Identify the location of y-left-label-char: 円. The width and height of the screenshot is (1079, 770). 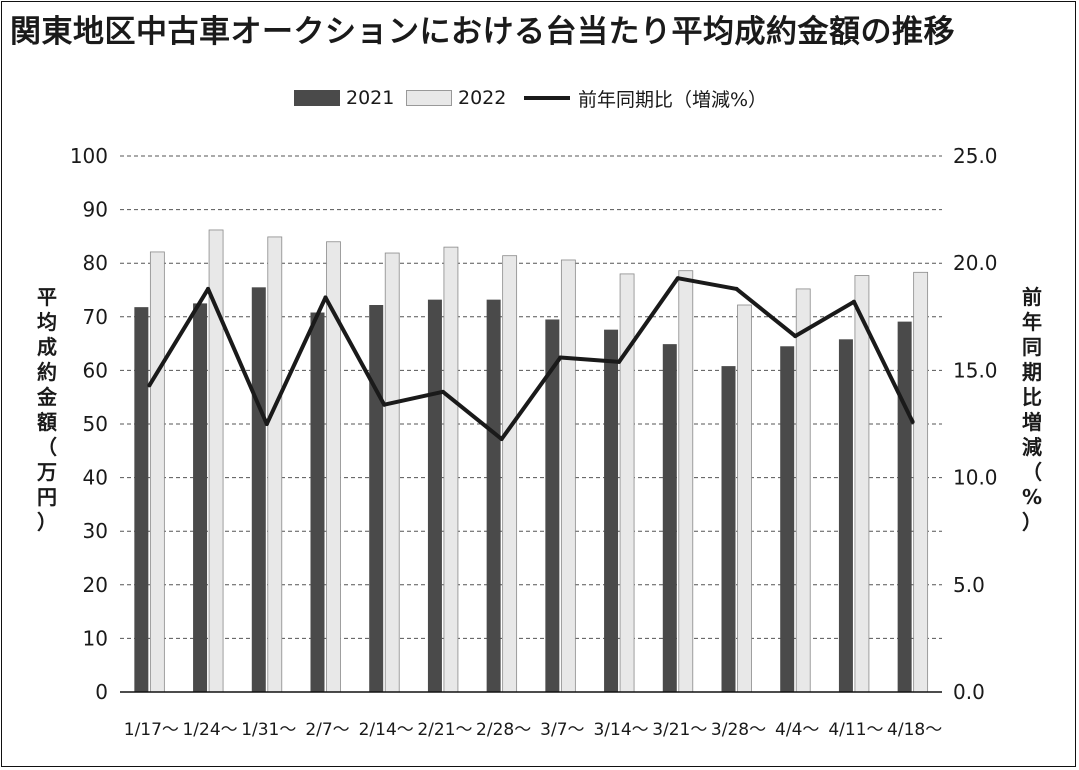
(47, 497).